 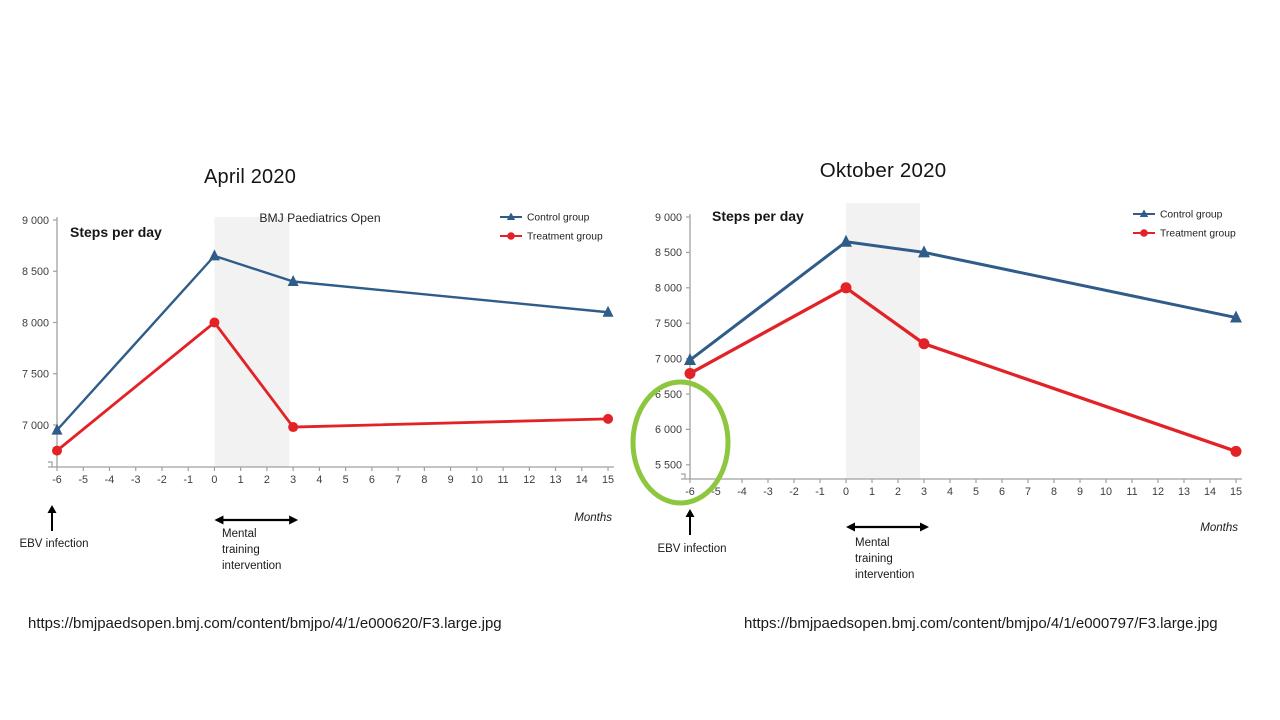 I want to click on y-tick-label: 7 000, so click(x=668, y=359).